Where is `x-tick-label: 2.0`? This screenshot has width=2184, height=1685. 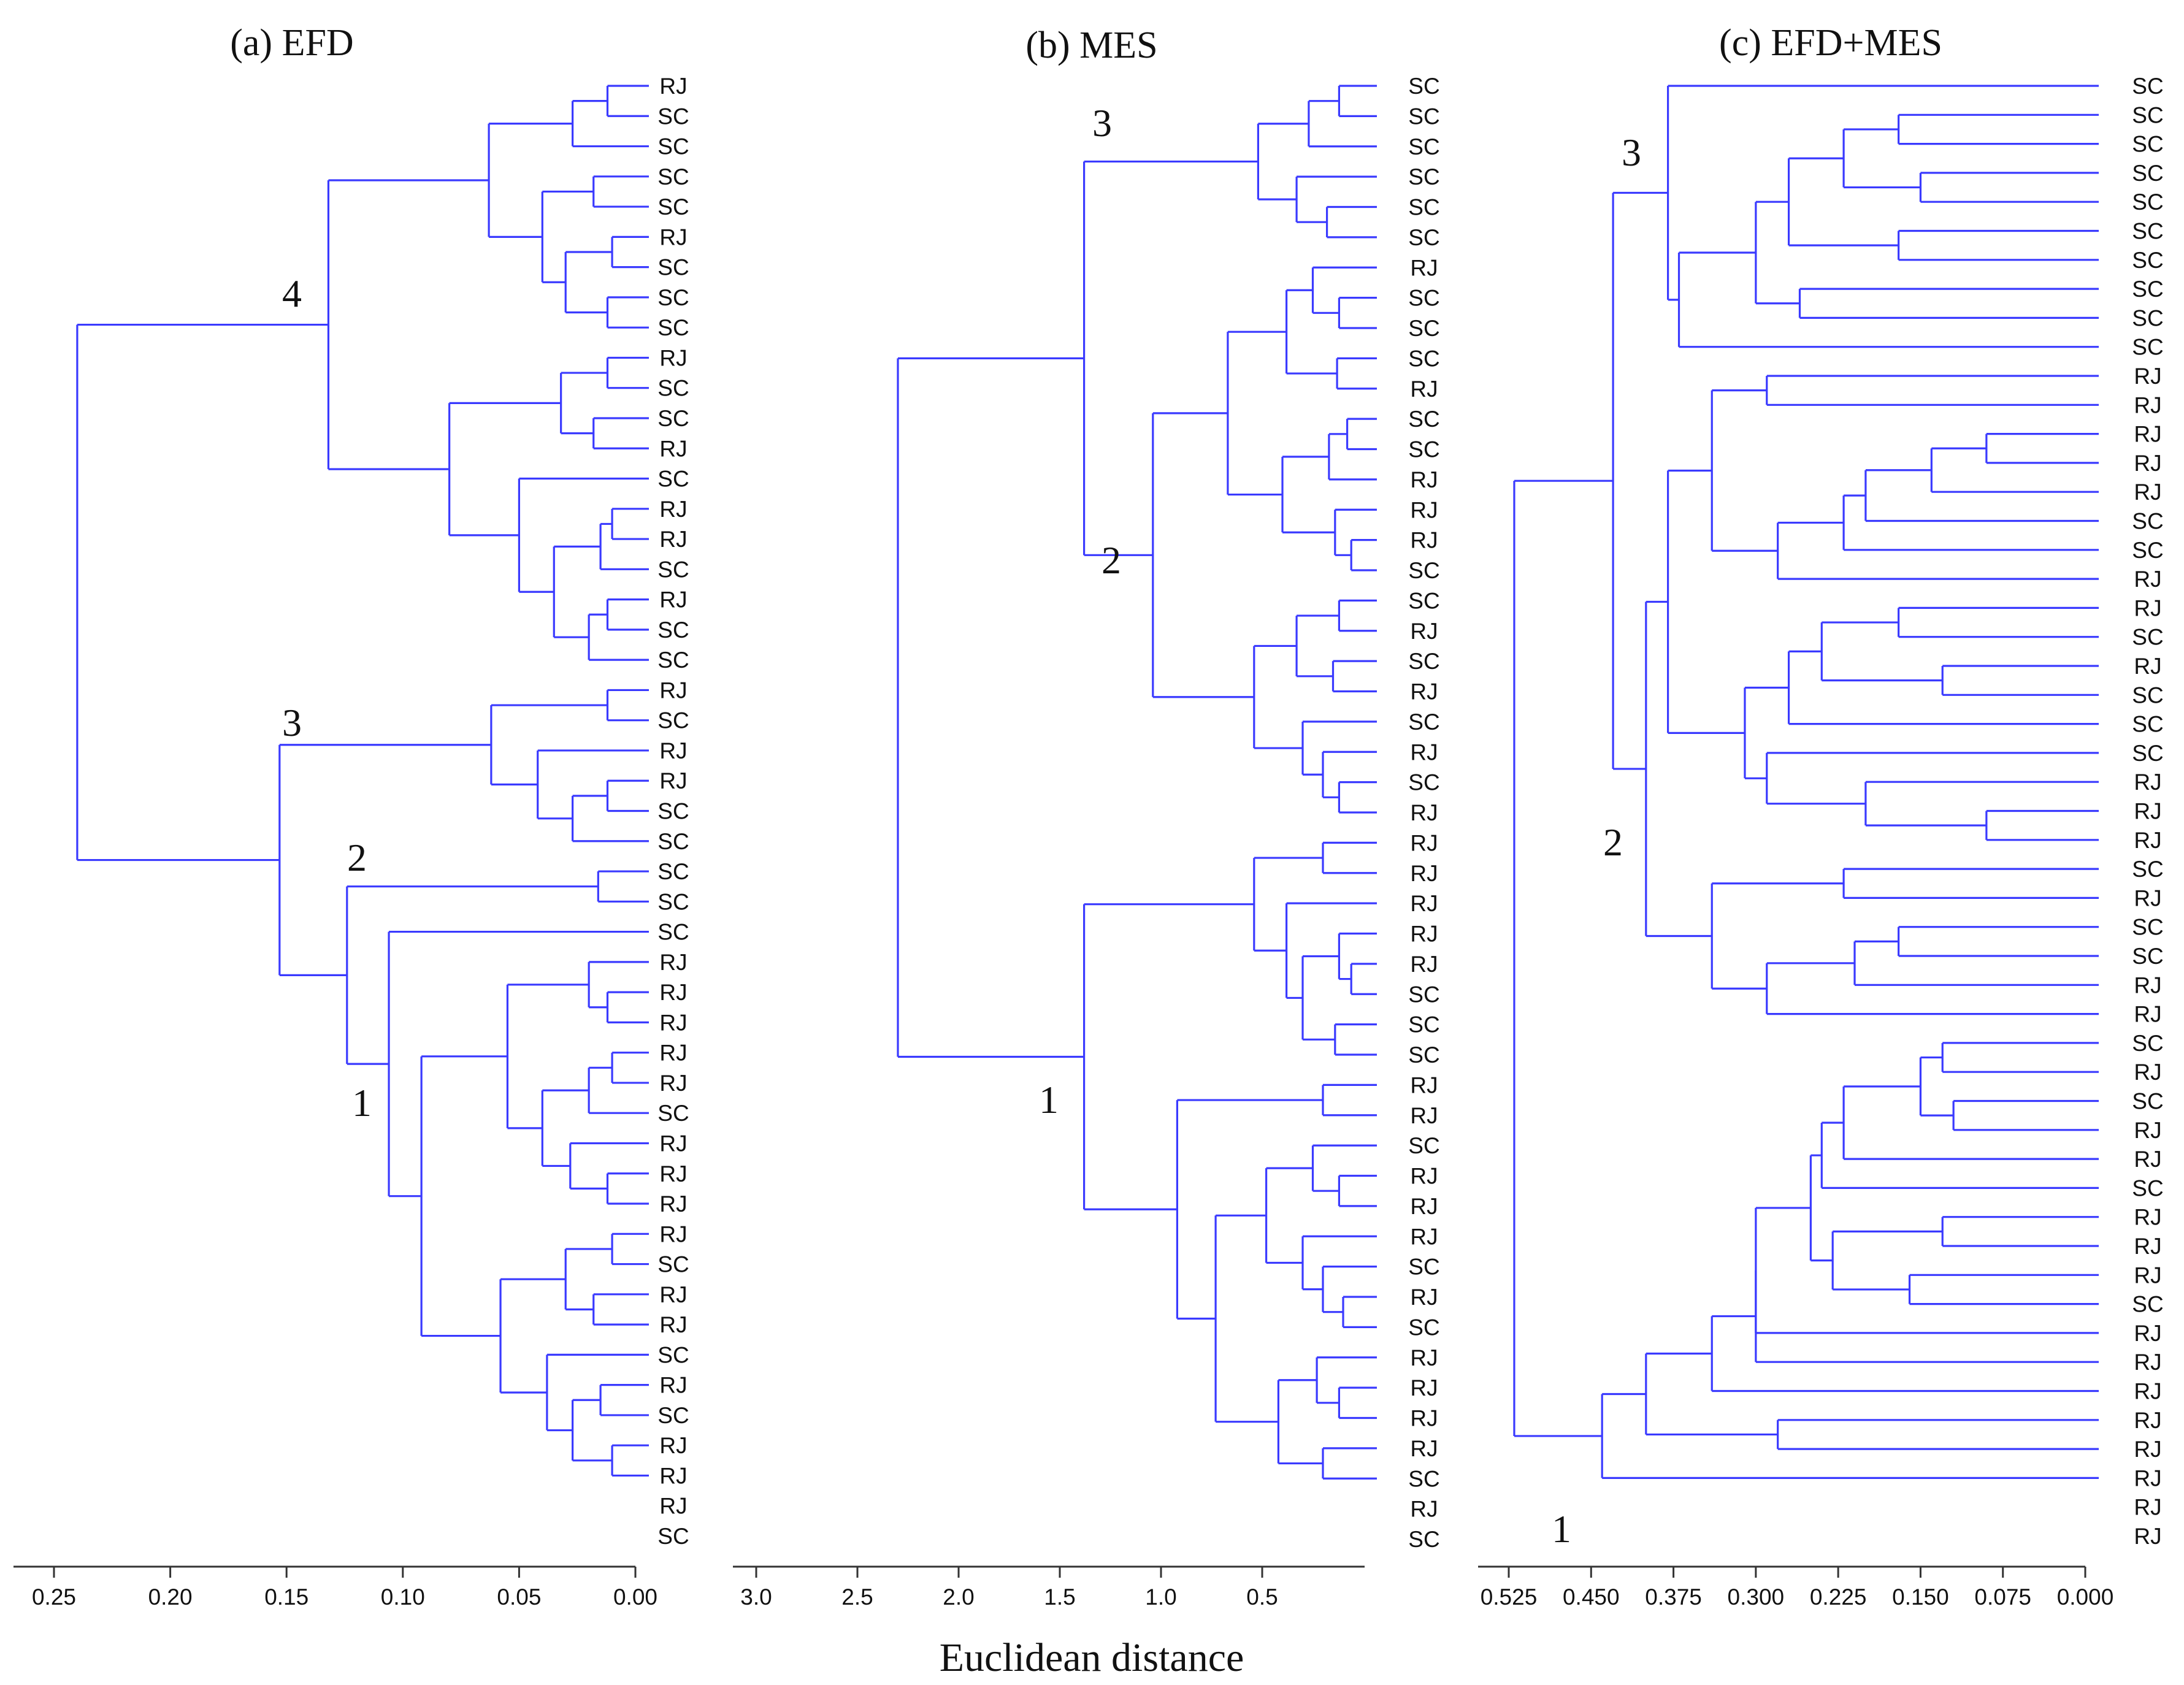 x-tick-label: 2.0 is located at coordinates (958, 1597).